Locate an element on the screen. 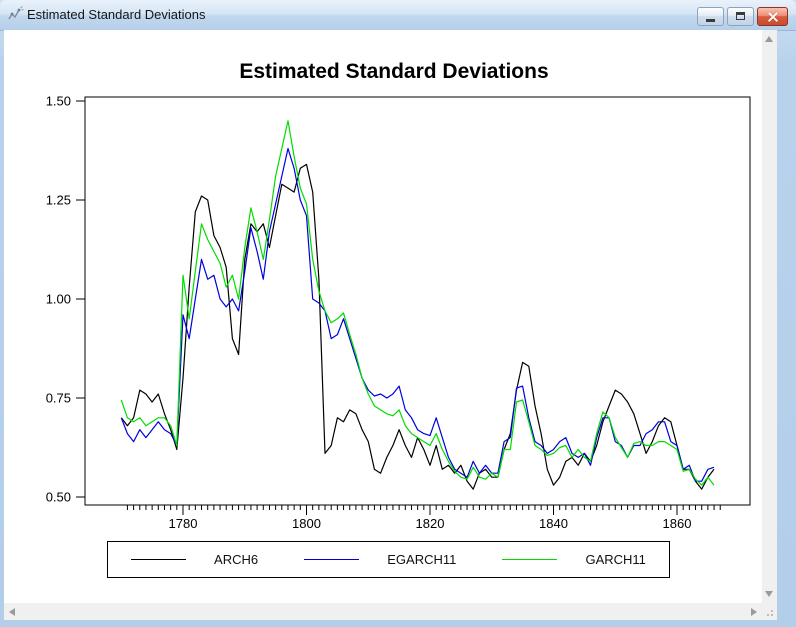  legend-entry-arch6: ARCH6 is located at coordinates (194, 559).